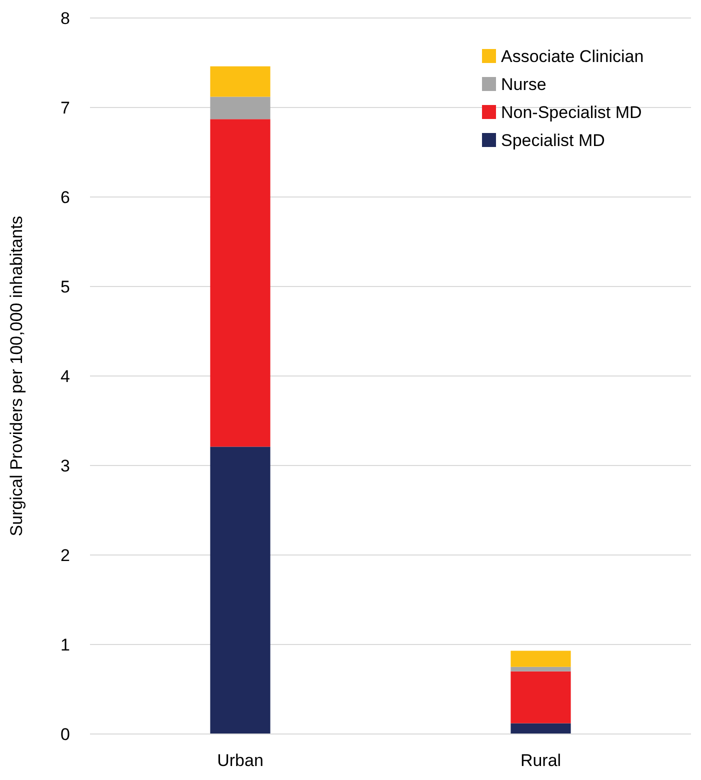  What do you see at coordinates (553, 140) in the screenshot?
I see `legend-label: Specialist MD` at bounding box center [553, 140].